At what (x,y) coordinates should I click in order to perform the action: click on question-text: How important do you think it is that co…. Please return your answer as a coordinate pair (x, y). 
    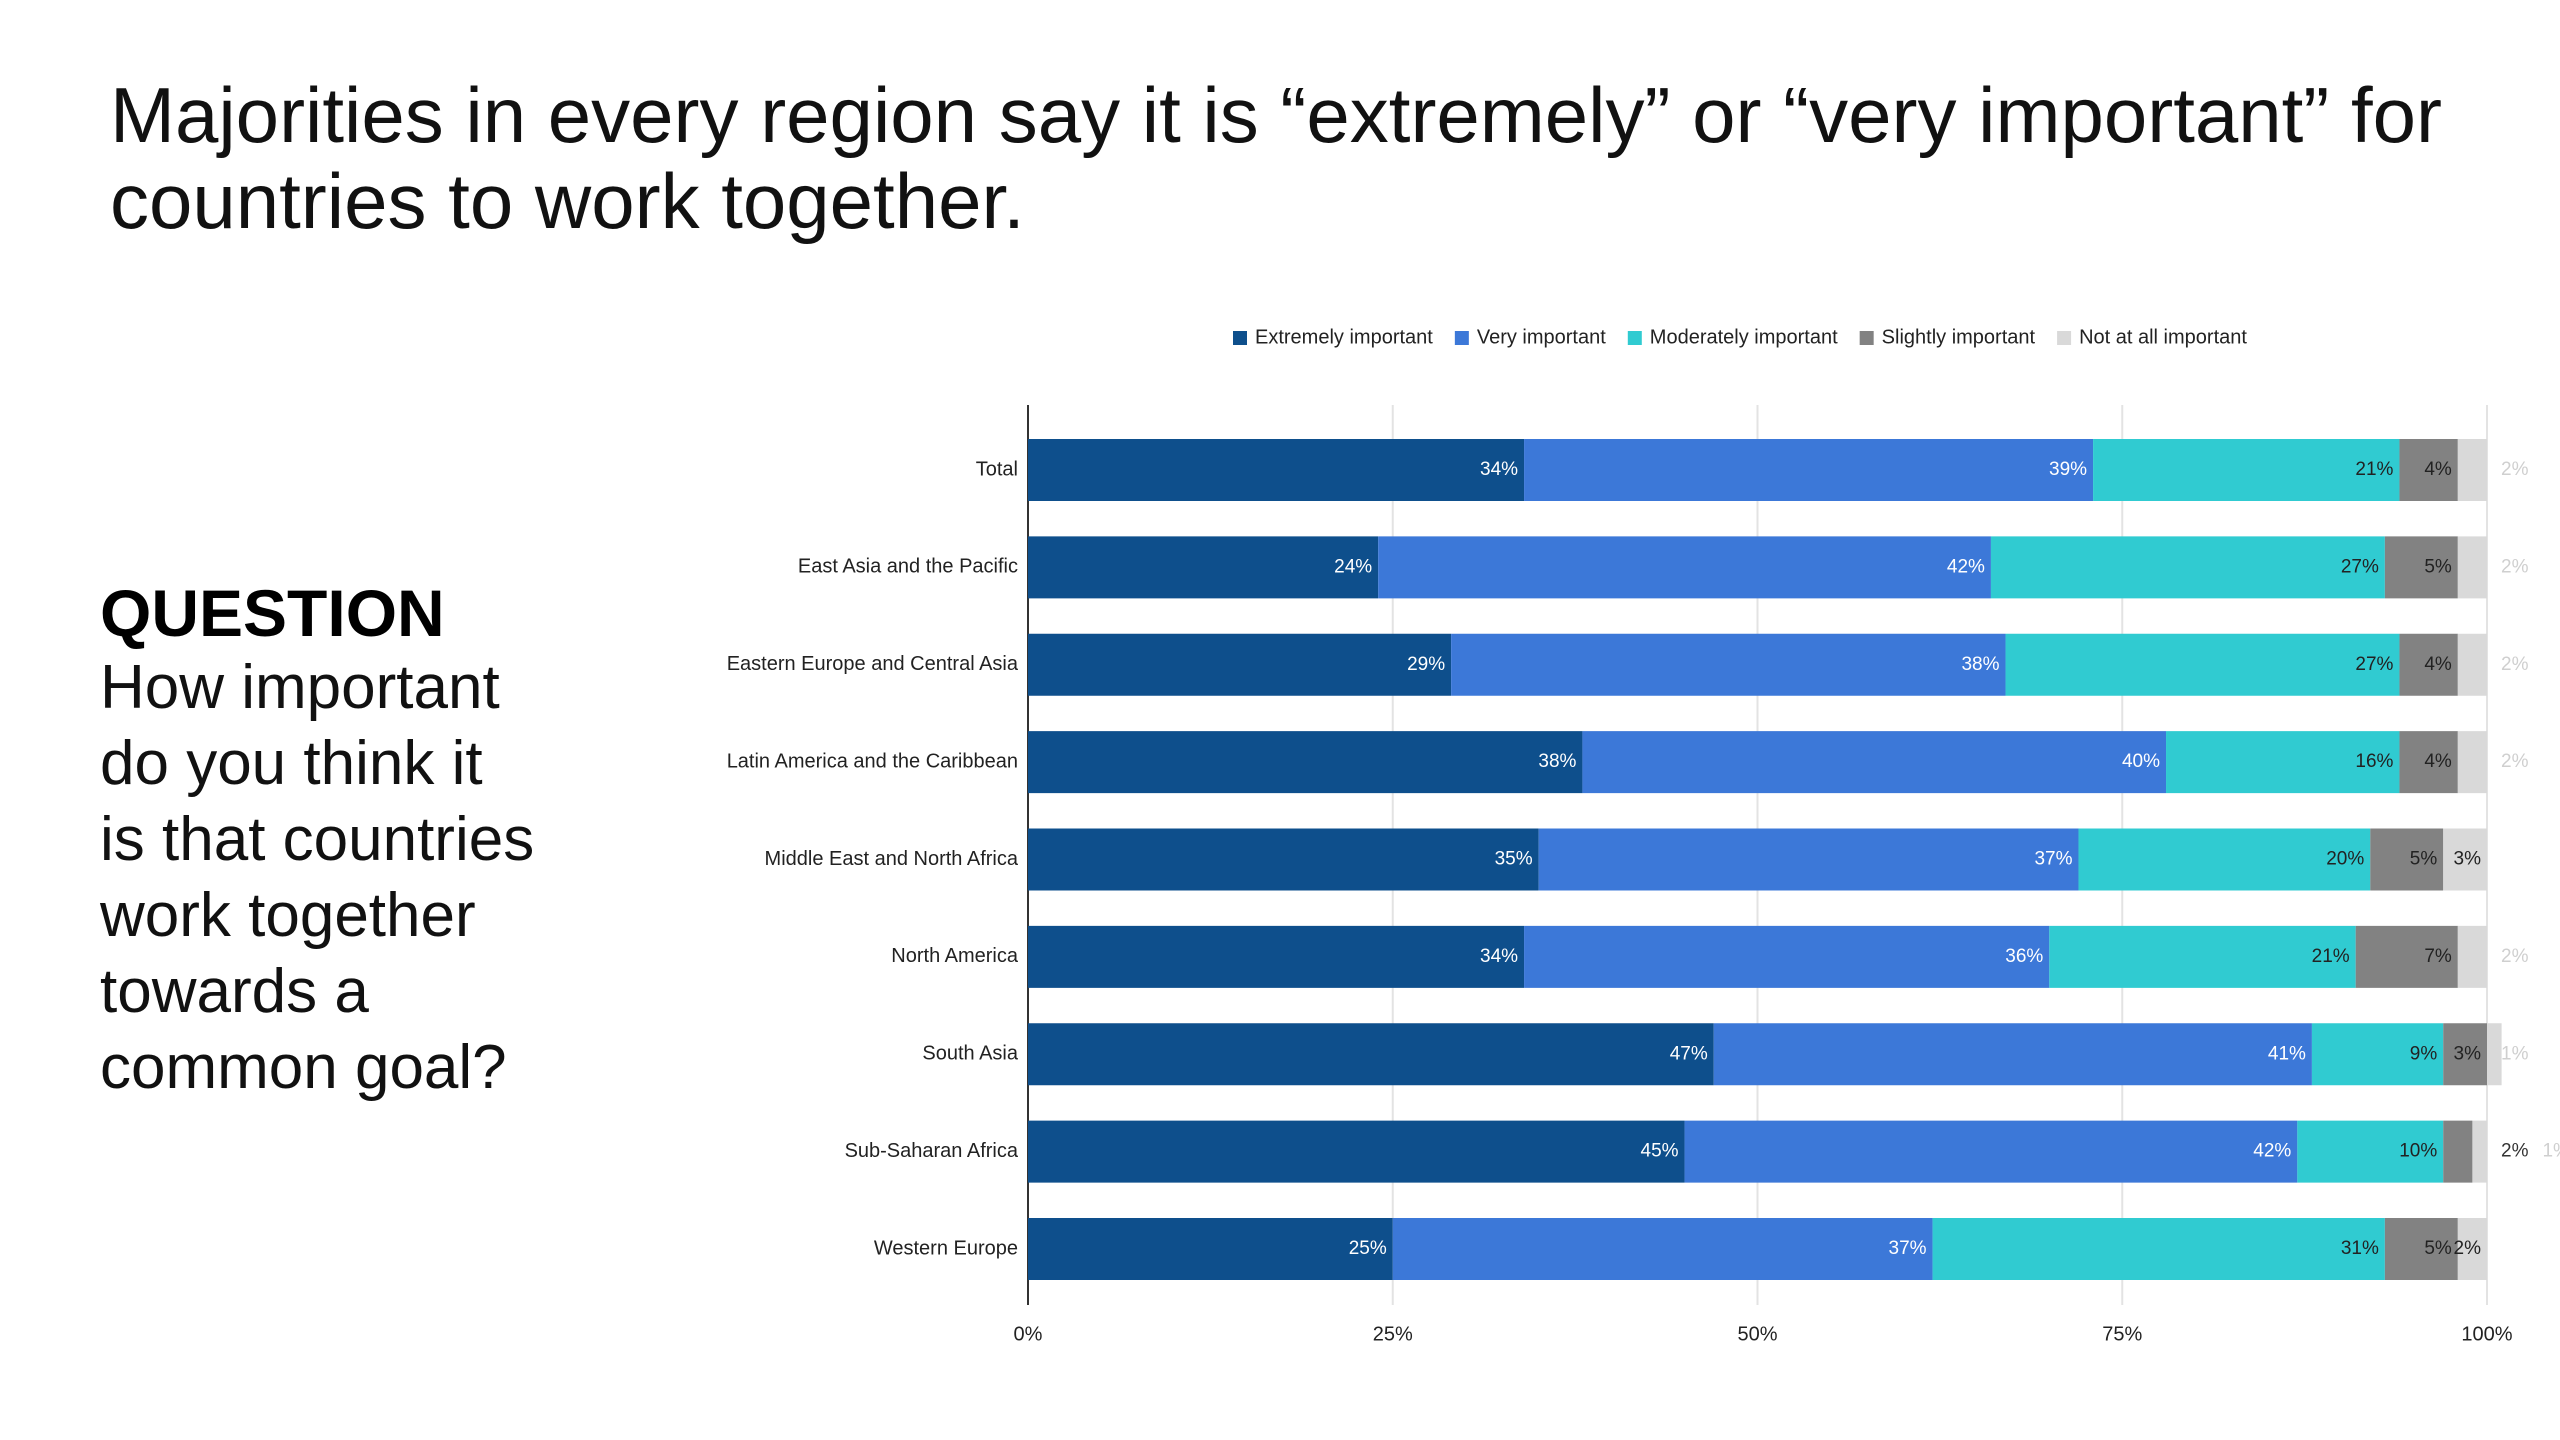
    Looking at the image, I should click on (317, 877).